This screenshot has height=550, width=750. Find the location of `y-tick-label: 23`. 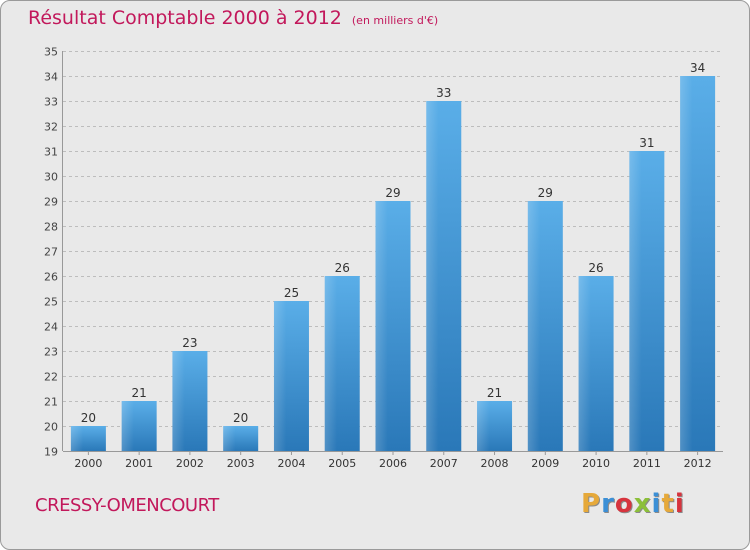

y-tick-label: 23 is located at coordinates (51, 352).